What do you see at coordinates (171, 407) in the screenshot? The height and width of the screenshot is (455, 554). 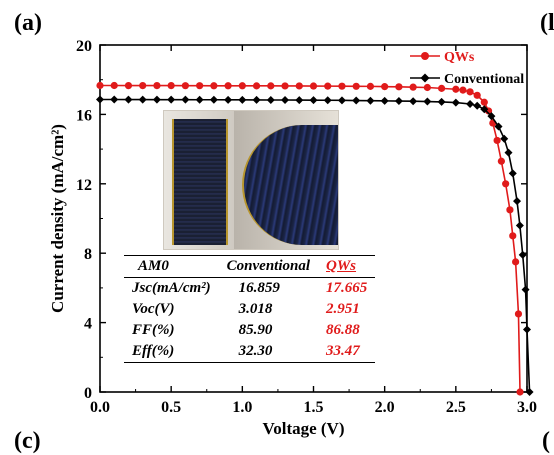 I see `x-tick-label: 0.5` at bounding box center [171, 407].